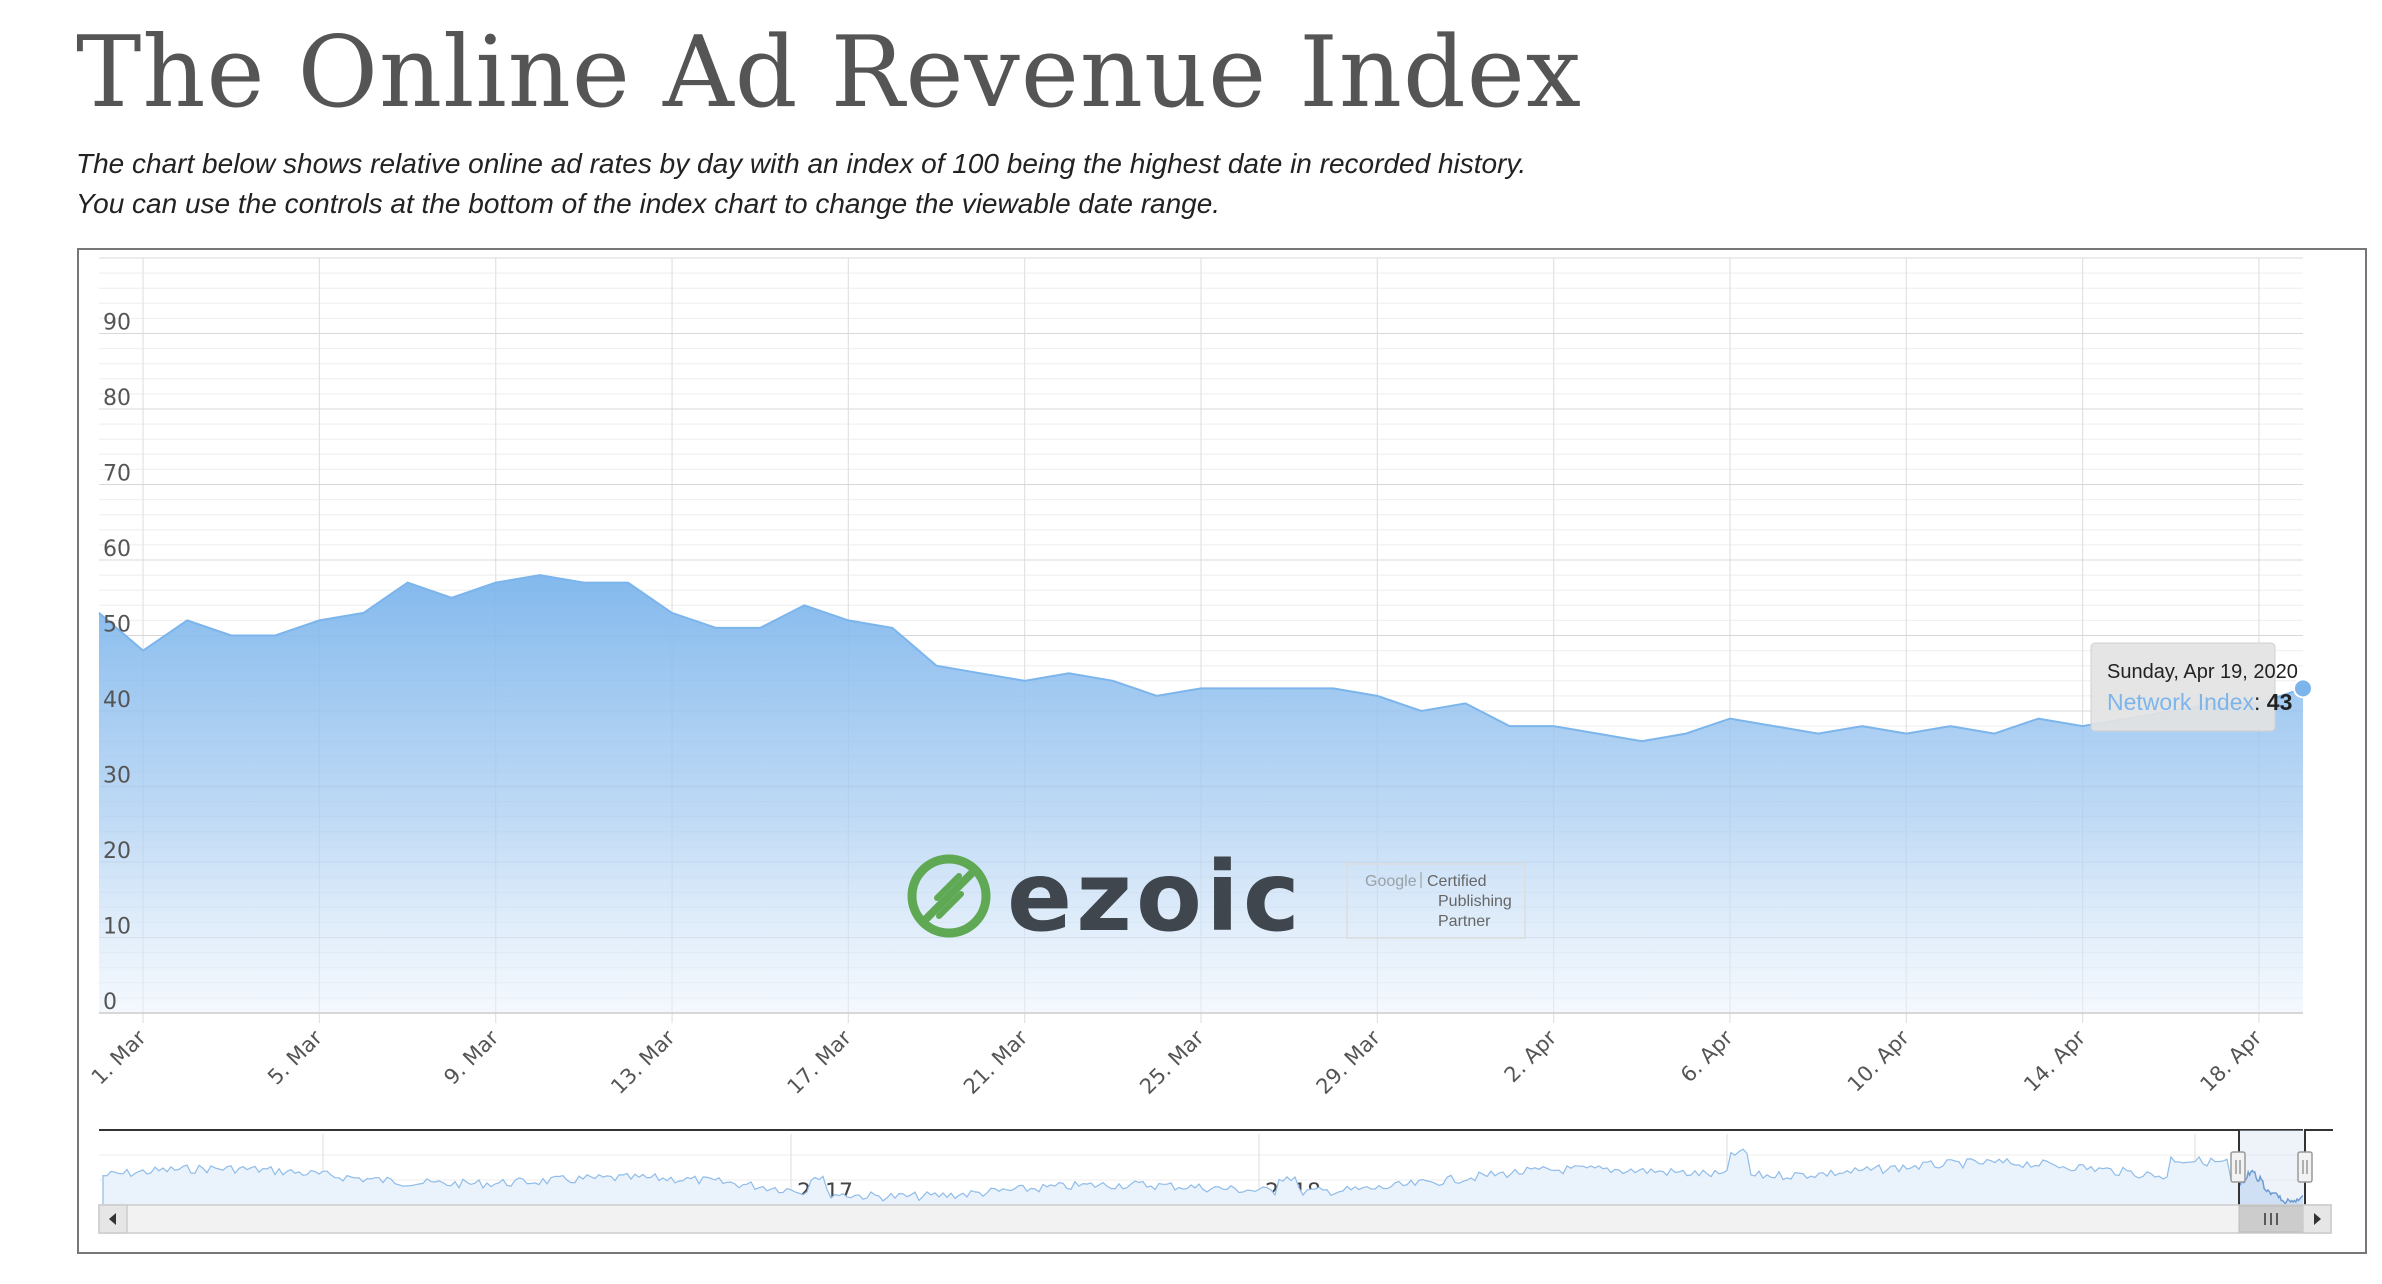  What do you see at coordinates (117, 549) in the screenshot?
I see `y-tick-label: 60` at bounding box center [117, 549].